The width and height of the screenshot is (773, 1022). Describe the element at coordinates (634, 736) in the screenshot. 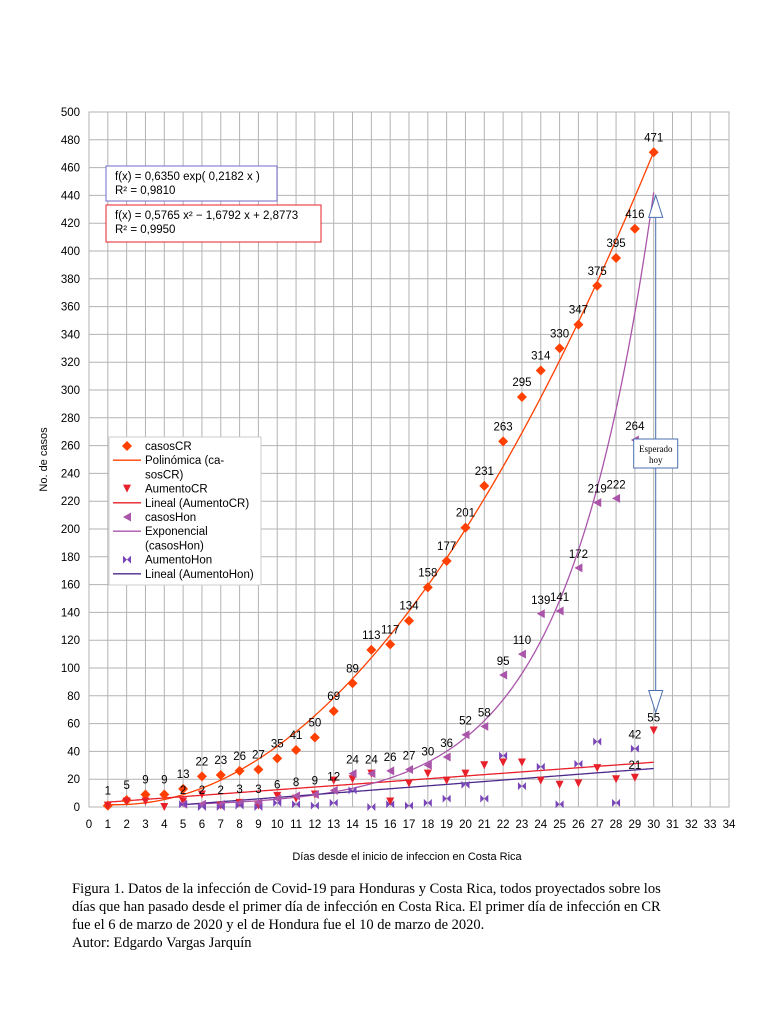

I see `AumentoHon-data-label: 42` at that location.